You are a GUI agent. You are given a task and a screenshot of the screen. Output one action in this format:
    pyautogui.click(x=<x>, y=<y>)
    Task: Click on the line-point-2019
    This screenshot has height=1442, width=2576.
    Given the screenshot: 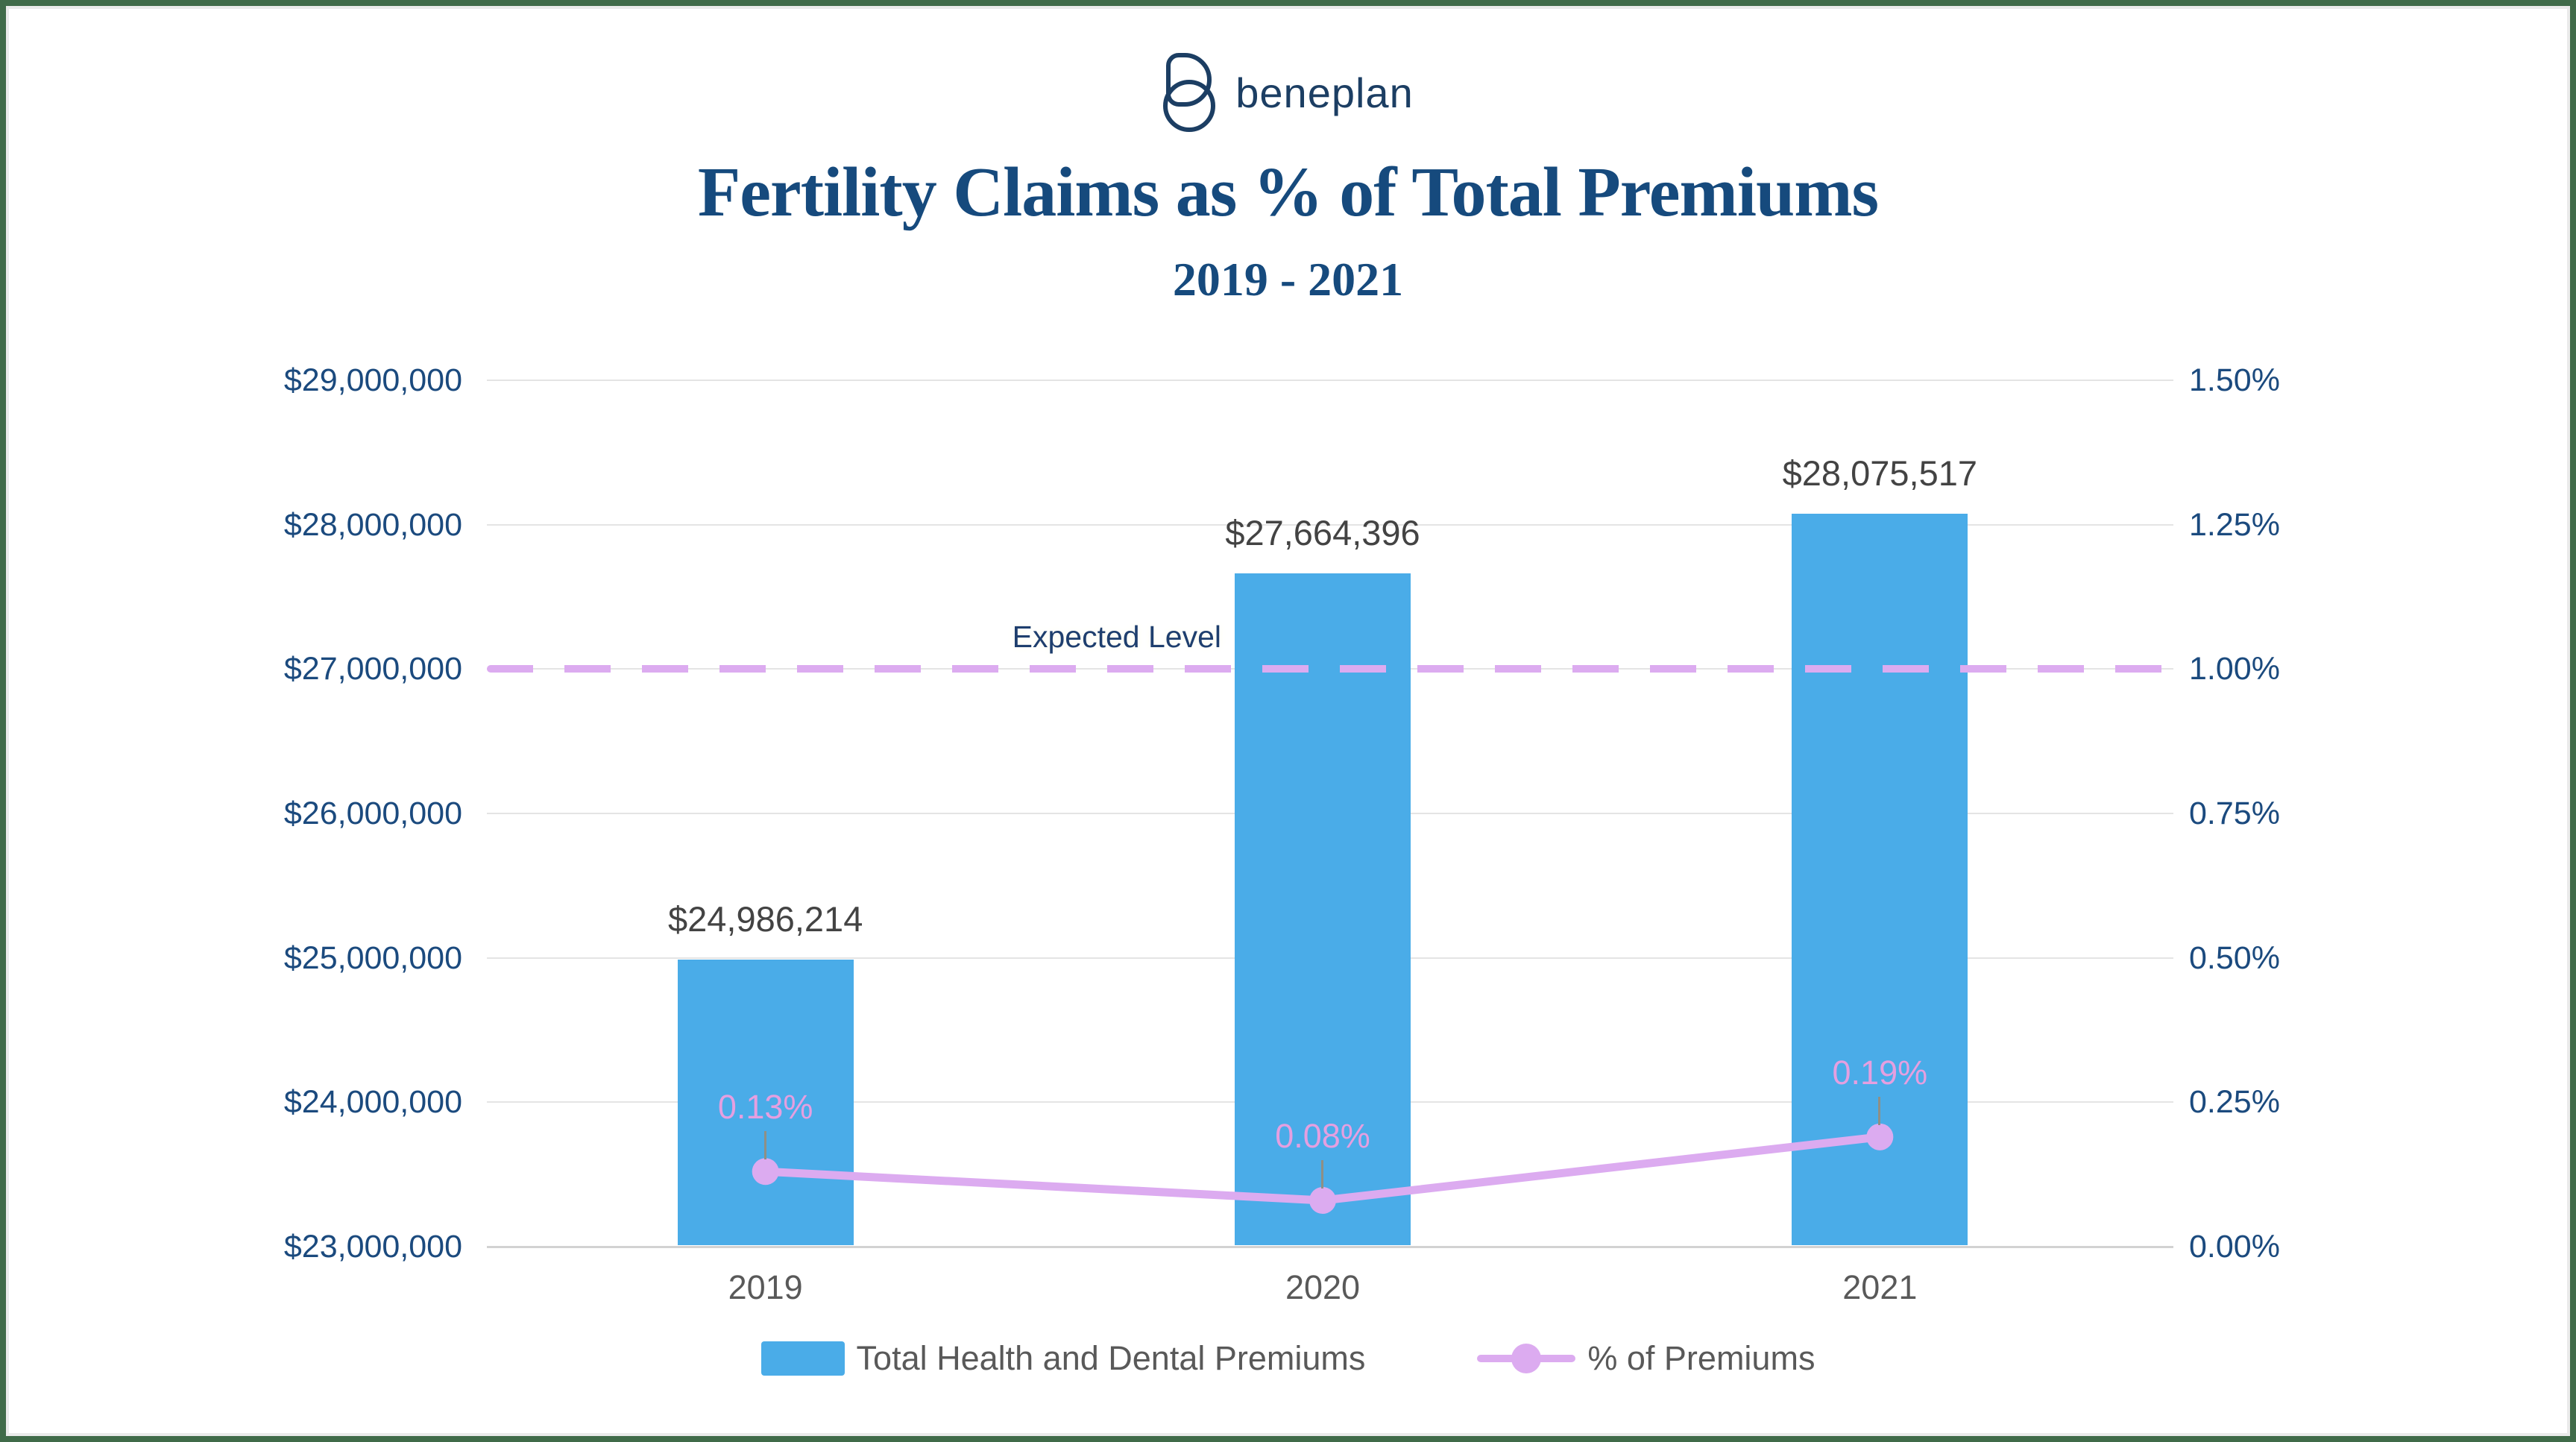 What is the action you would take?
    pyautogui.click(x=765, y=1172)
    